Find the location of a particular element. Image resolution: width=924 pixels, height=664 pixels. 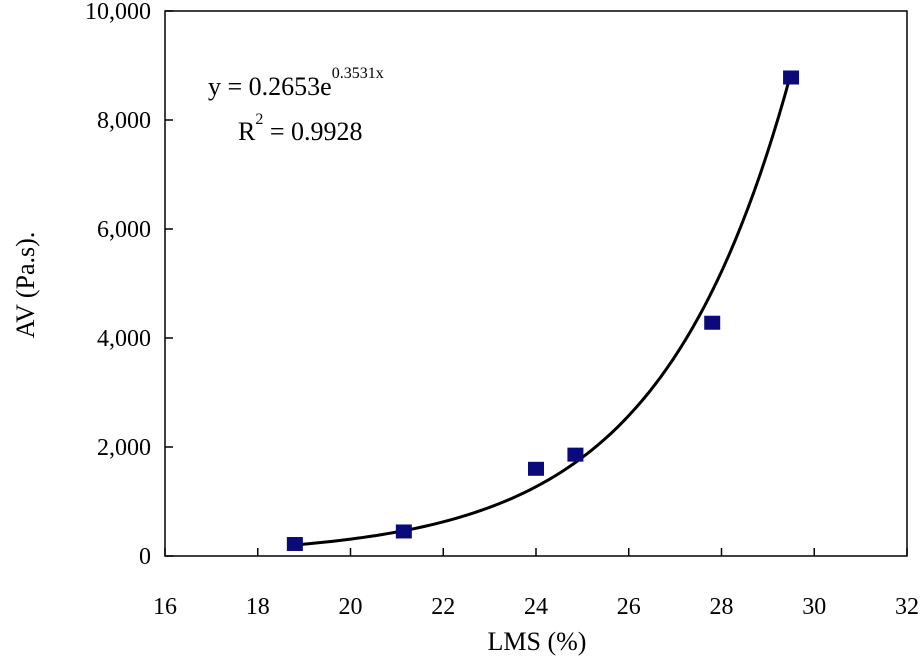

x-axis-ticks: 16 18 20 22 24 26 28 30 32 is located at coordinates (536, 584).